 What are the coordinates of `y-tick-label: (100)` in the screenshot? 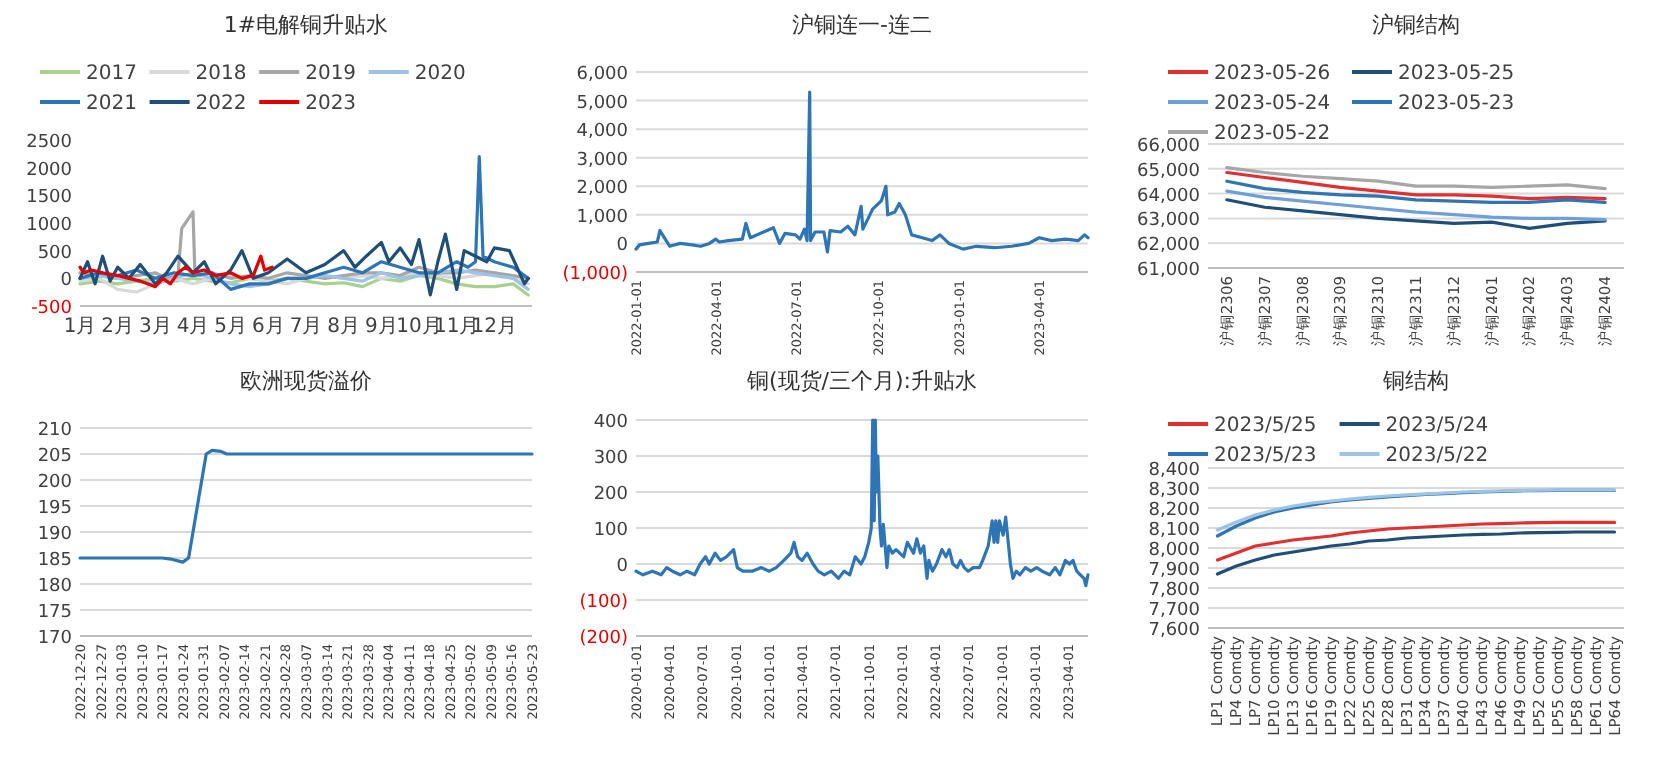 It's located at (603, 603).